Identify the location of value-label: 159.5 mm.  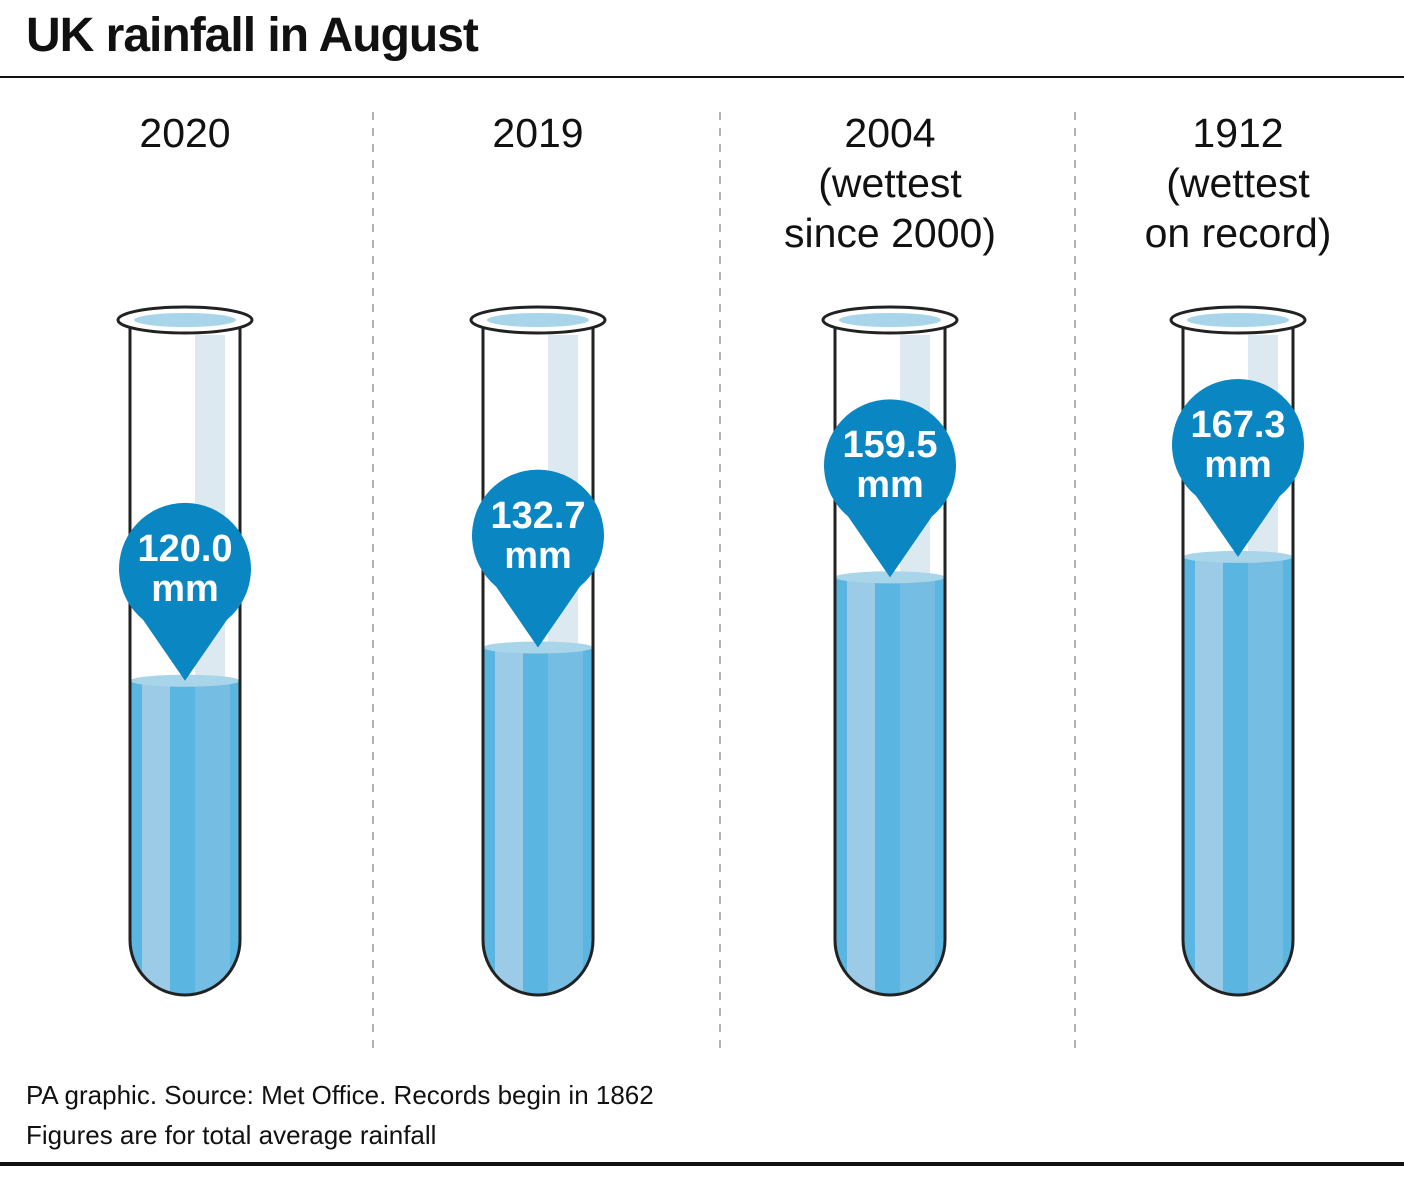
(890, 465).